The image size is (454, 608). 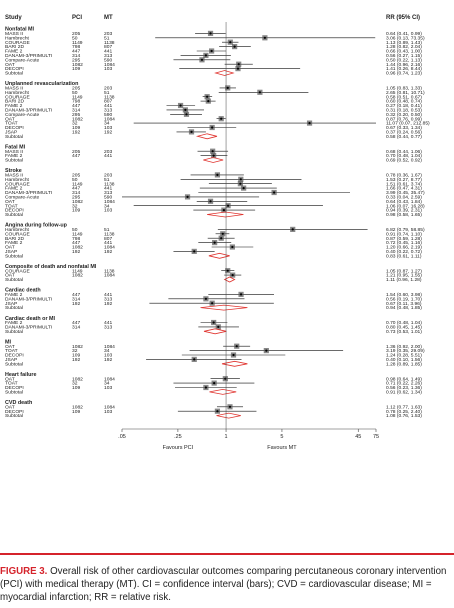 I want to click on rr-ci-label: 0.96 (0.74, 1.23), so click(x=404, y=74).